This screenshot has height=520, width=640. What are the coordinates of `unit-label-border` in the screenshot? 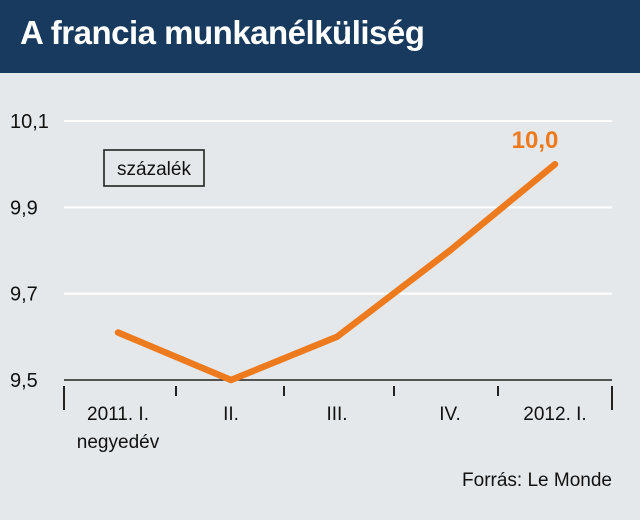 It's located at (154, 168).